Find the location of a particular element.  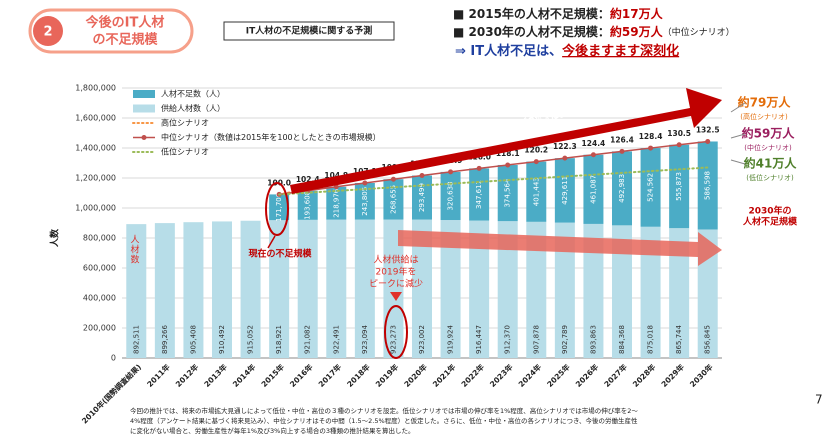

index-label: 130.5 is located at coordinates (679, 133).